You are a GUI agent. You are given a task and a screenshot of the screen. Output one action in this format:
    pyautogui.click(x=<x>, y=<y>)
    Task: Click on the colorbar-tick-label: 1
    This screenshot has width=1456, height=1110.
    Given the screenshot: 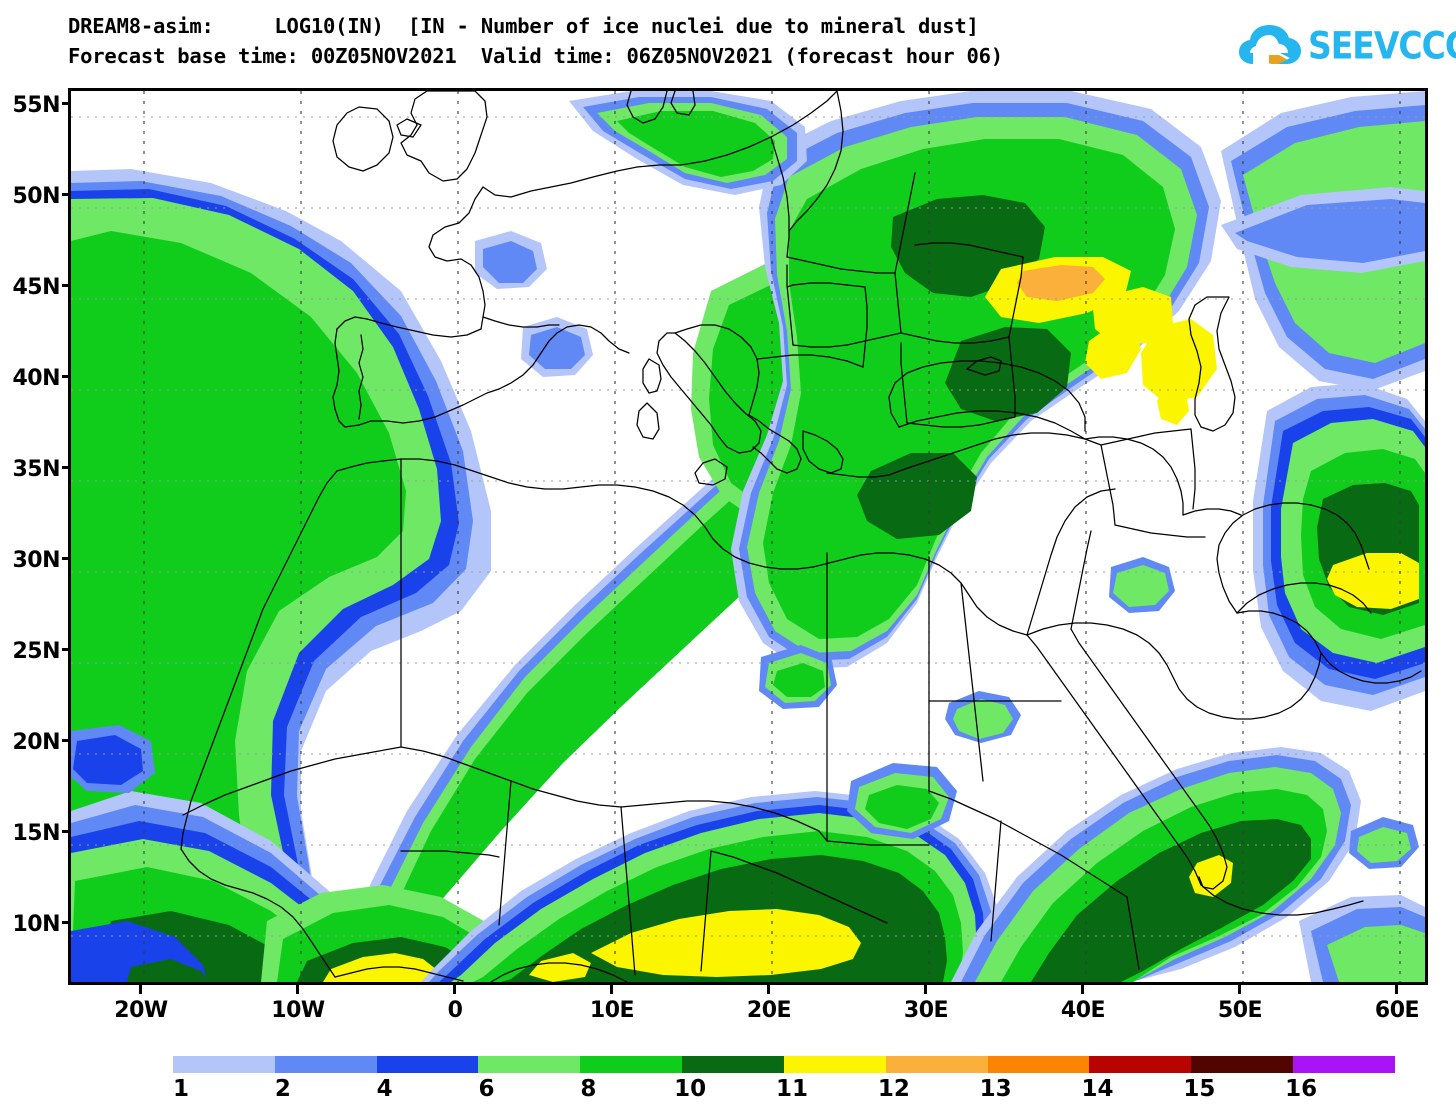 What is the action you would take?
    pyautogui.click(x=180, y=1089)
    